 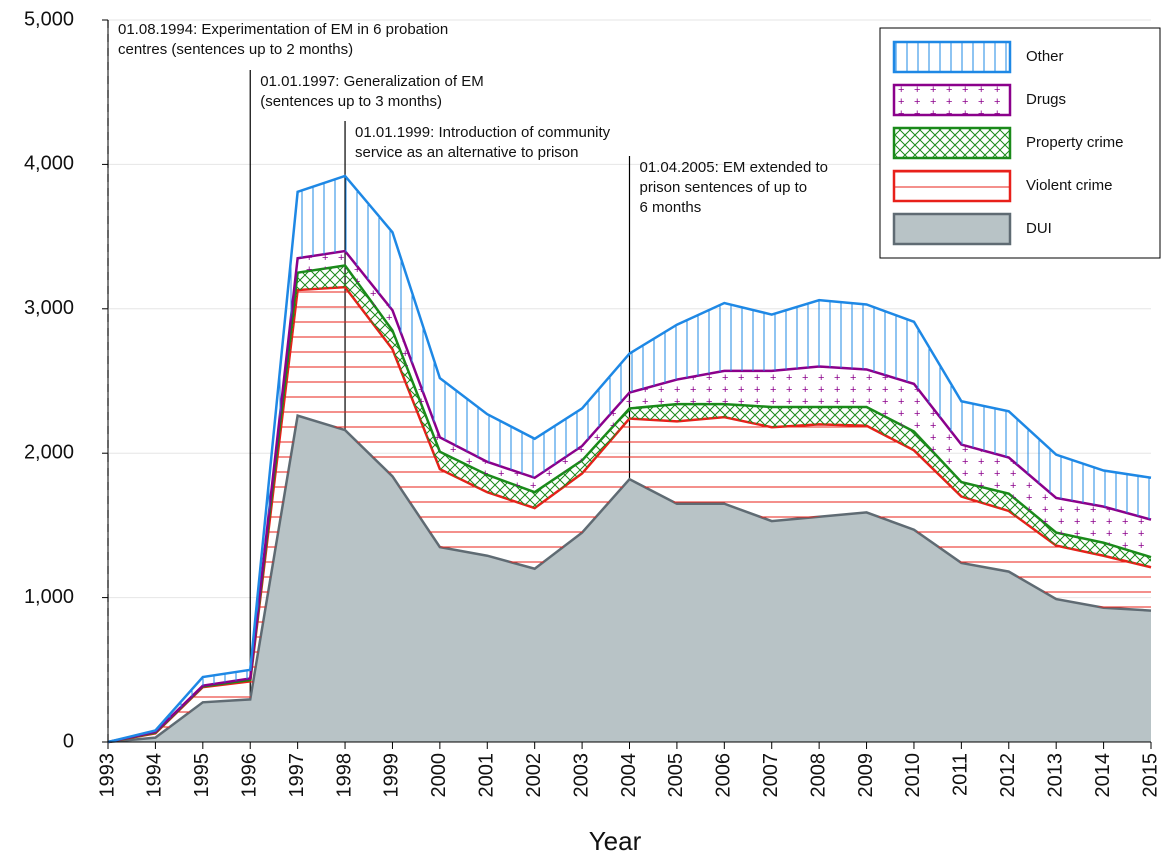 What do you see at coordinates (235, 49) in the screenshot?
I see `annotation-text: centres (sentences up to 2 months)` at bounding box center [235, 49].